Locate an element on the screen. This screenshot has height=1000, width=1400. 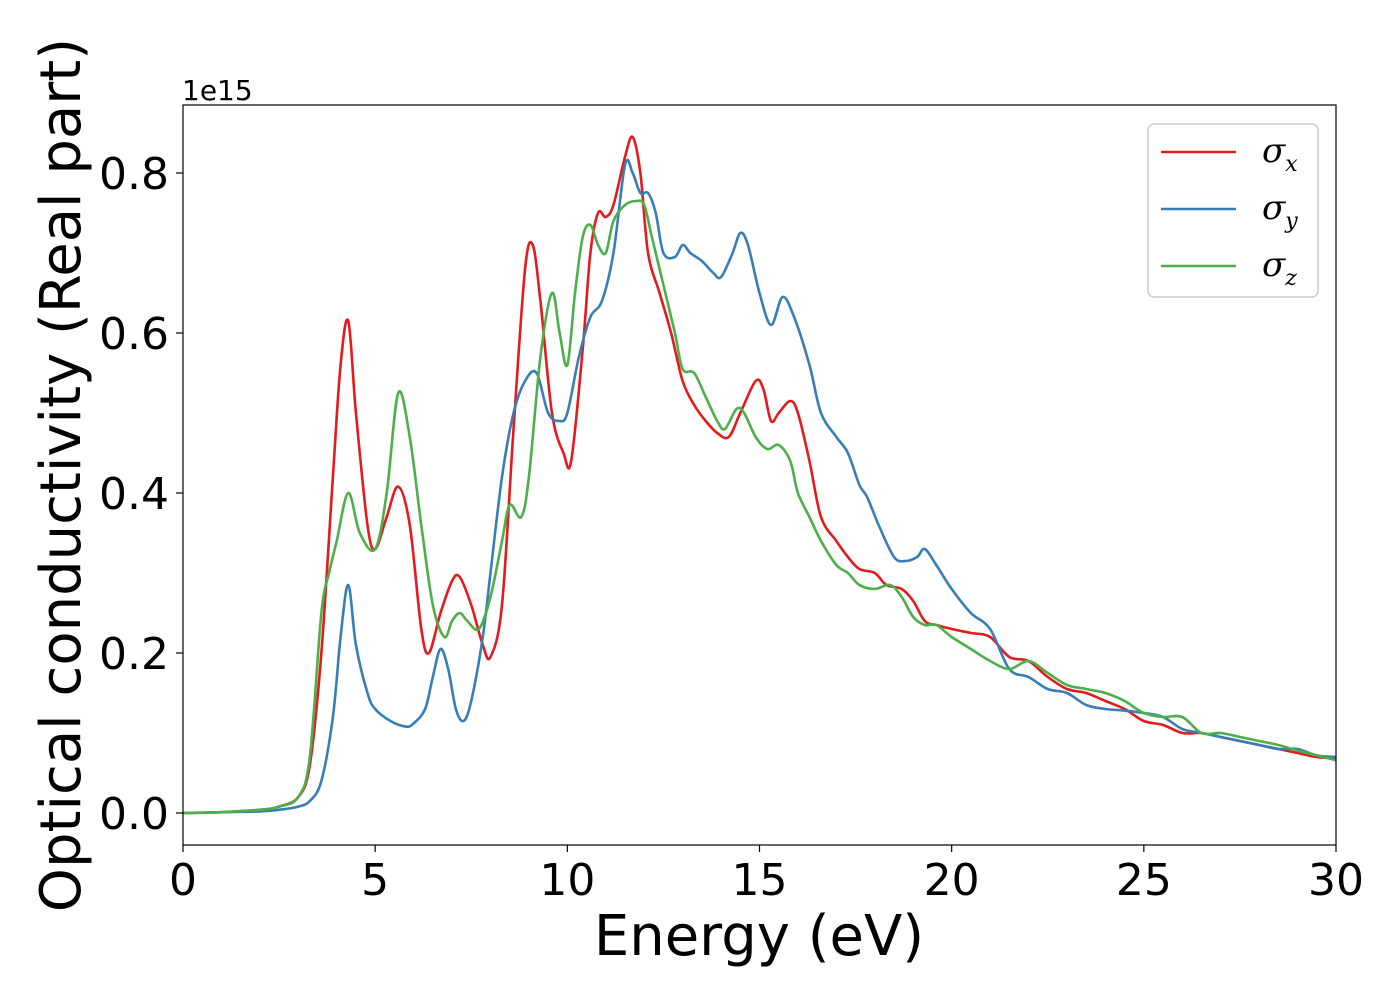
x-axis-ticks: 0 5 10 15 20 25 30 is located at coordinates (766, 875).